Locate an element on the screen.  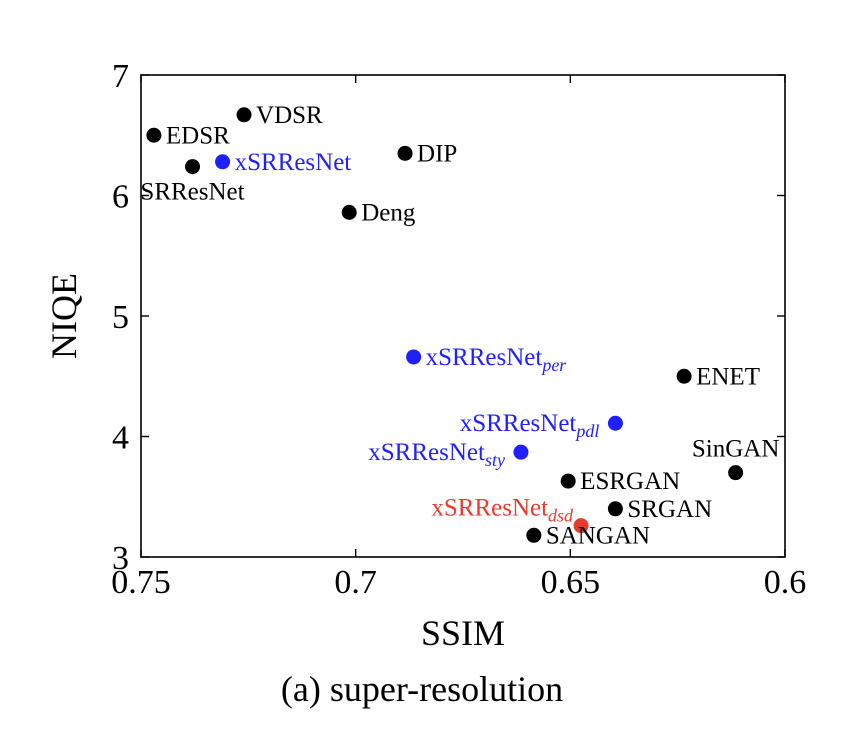
point-label: ESRGAN is located at coordinates (630, 481).